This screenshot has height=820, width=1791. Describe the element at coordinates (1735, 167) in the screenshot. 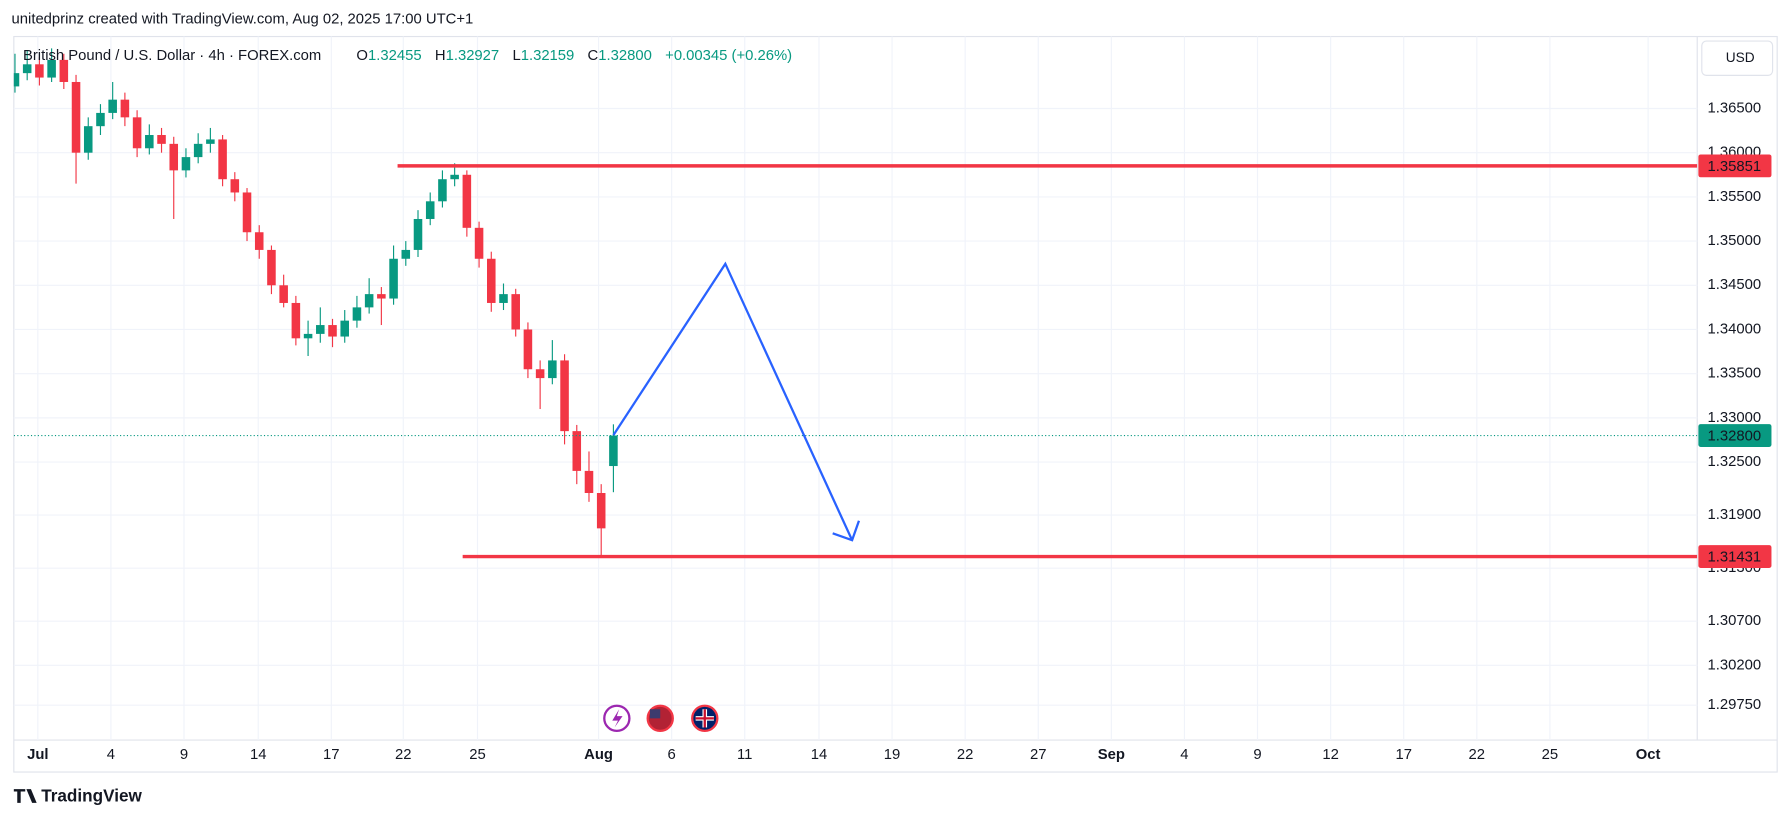

I see `level-label: 1.35851` at that location.